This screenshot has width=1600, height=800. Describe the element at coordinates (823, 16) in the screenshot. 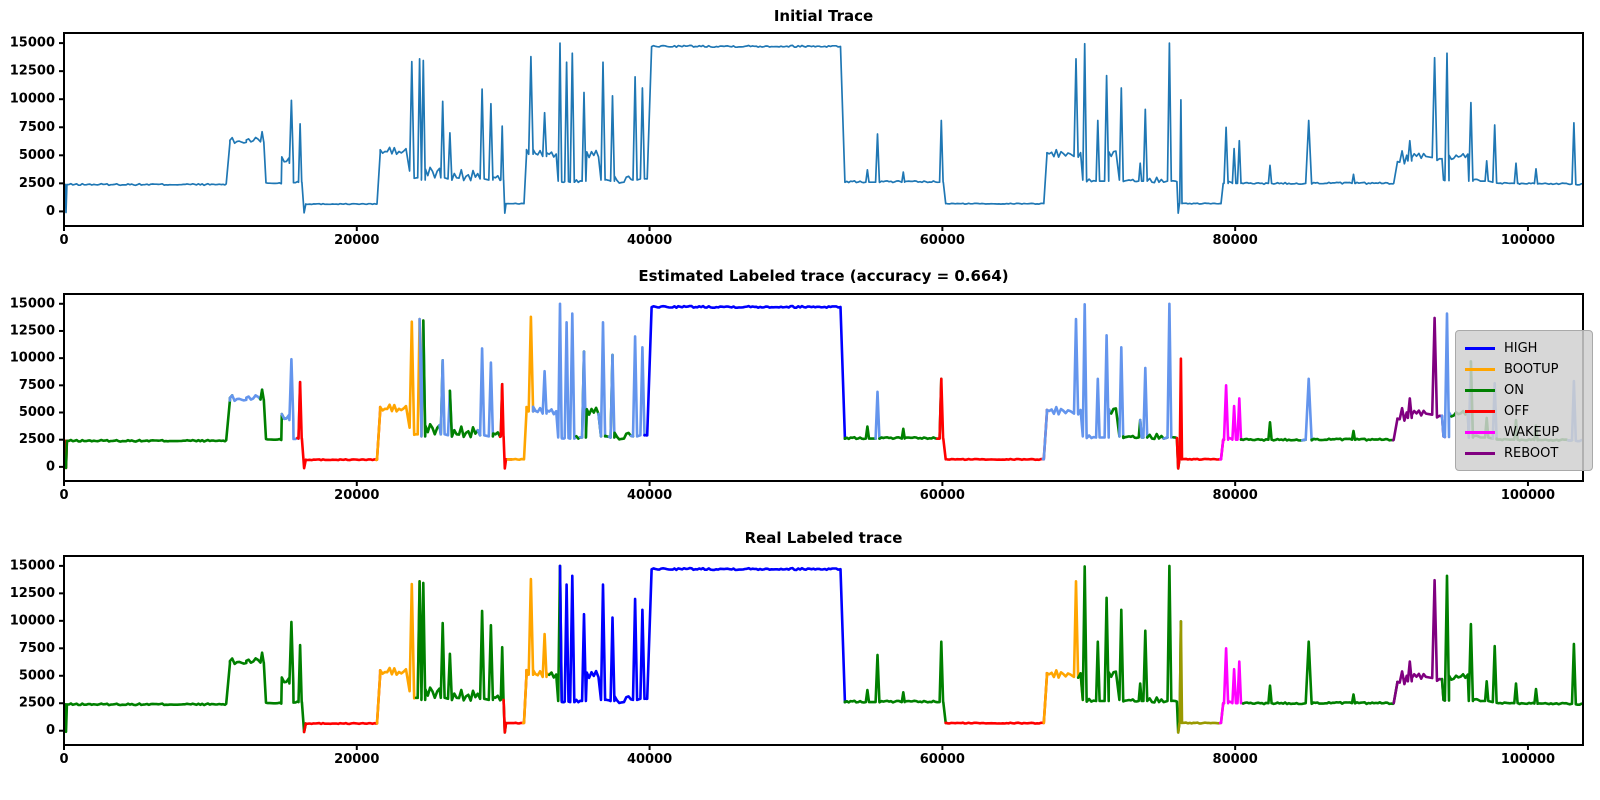

I see `subplot1-title: Initial Trace` at that location.